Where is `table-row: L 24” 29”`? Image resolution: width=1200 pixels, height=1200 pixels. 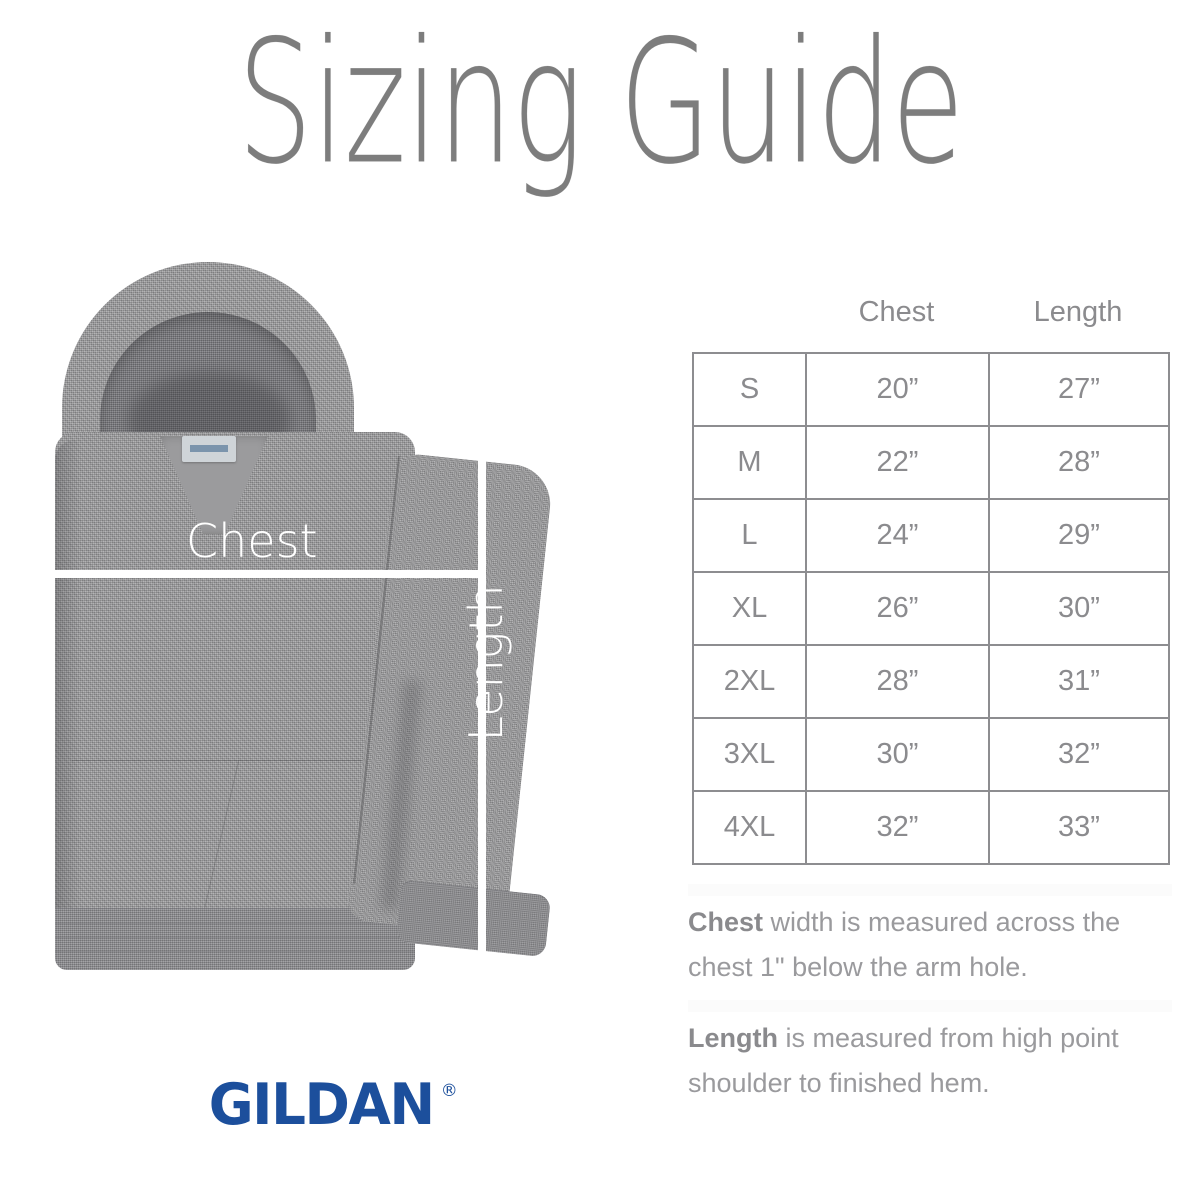 table-row: L 24” 29” is located at coordinates (931, 535).